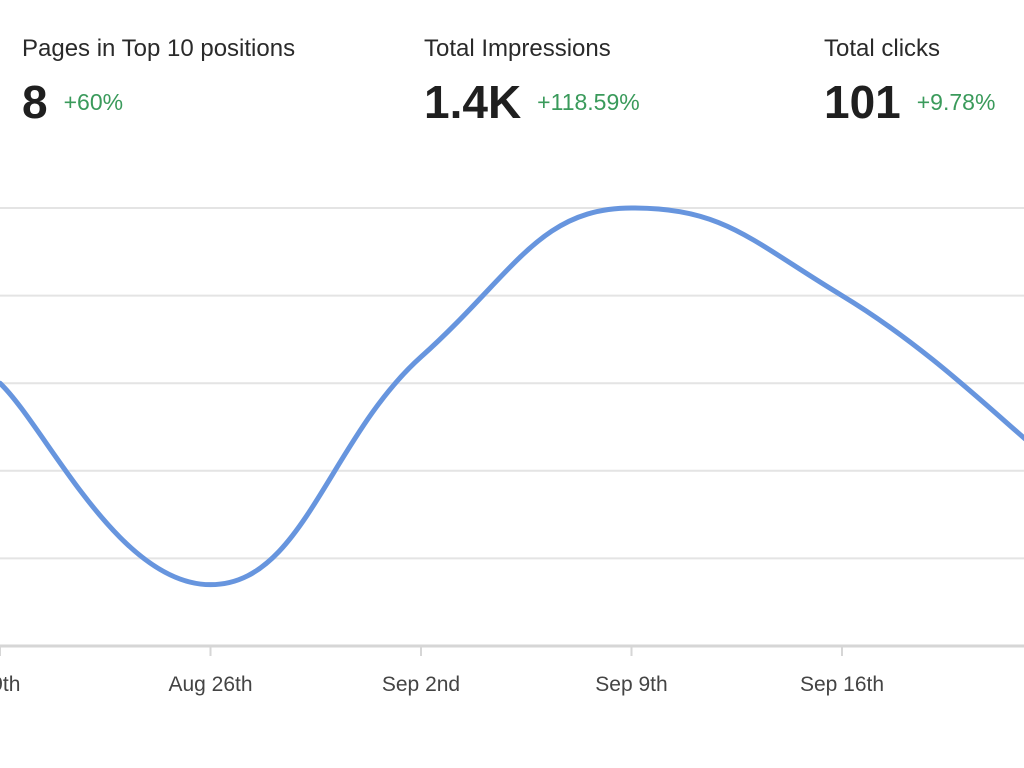 Image resolution: width=1024 pixels, height=768 pixels. Describe the element at coordinates (532, 81) in the screenshot. I see `stat-total-impressions: Total Impressions 1.4K +118.59%` at that location.